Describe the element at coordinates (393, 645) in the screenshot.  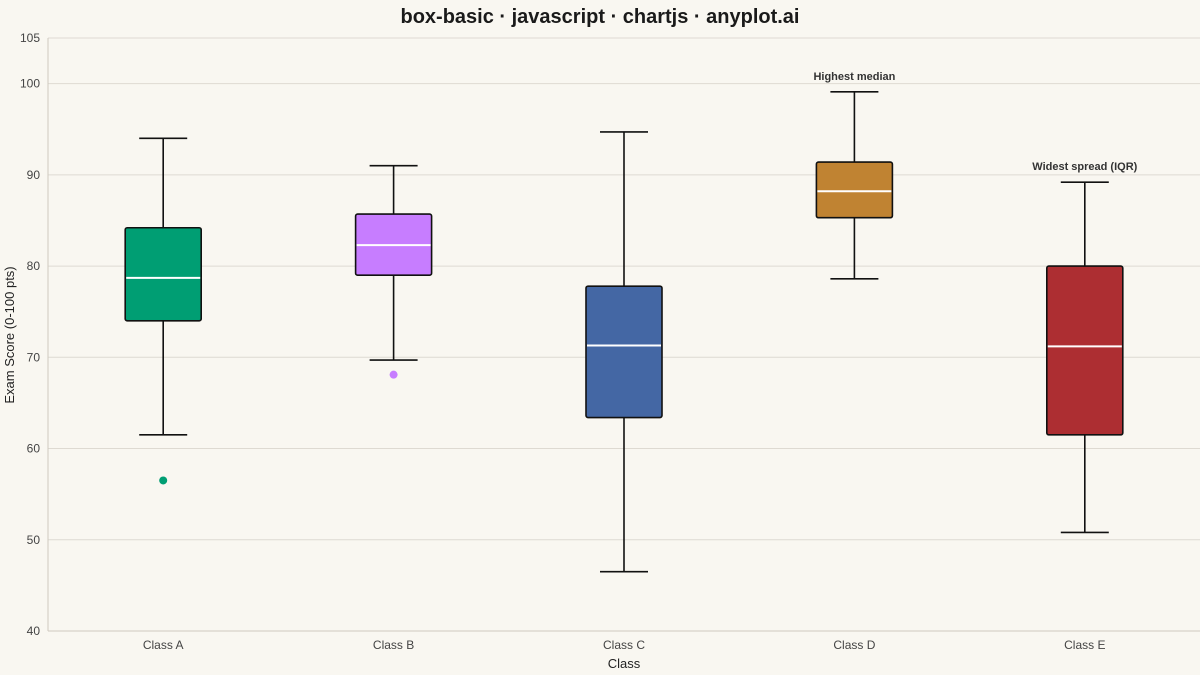
I see `x-tick-label-2: Class B` at that location.